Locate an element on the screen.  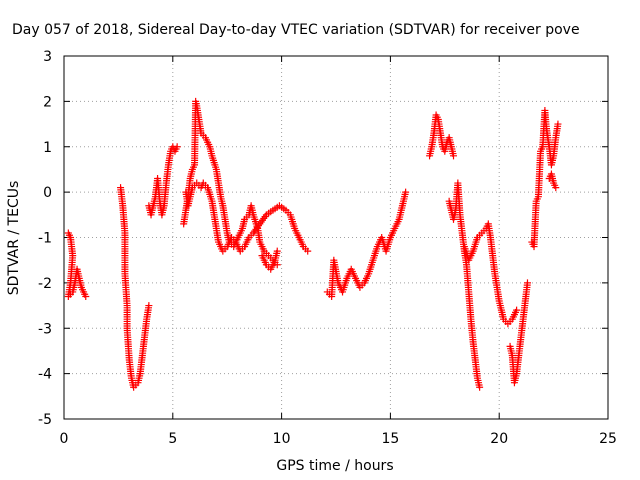
x-tick-label: 20 is located at coordinates (499, 439).